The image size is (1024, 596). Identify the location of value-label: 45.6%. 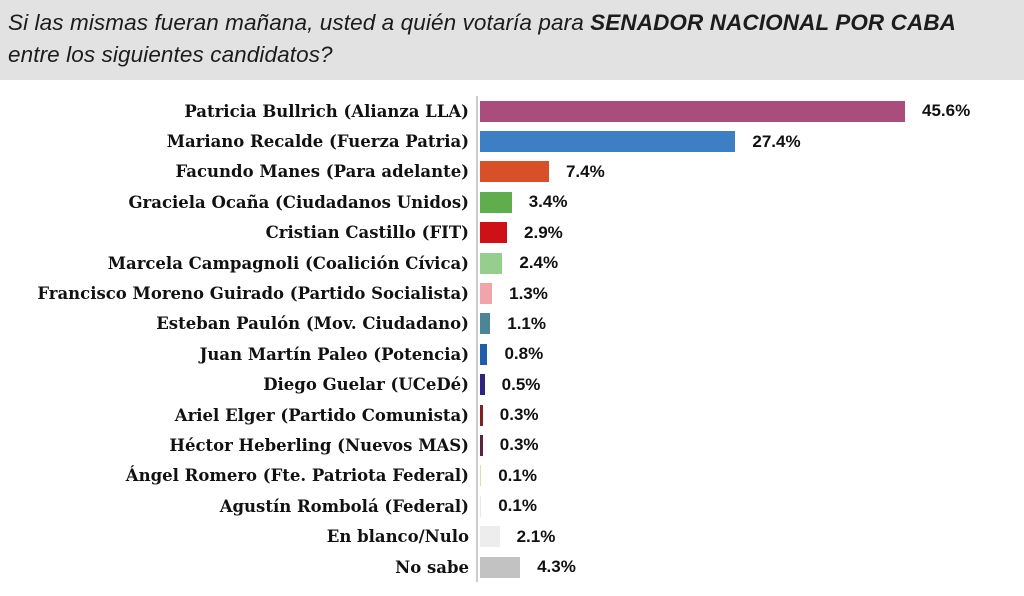
(946, 111).